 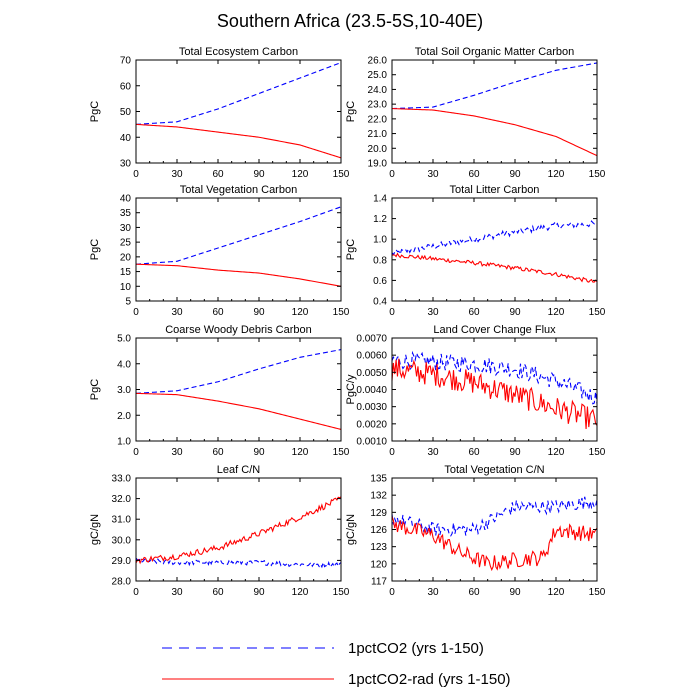 What do you see at coordinates (126, 112) in the screenshot?
I see `y-tick-label: 50` at bounding box center [126, 112].